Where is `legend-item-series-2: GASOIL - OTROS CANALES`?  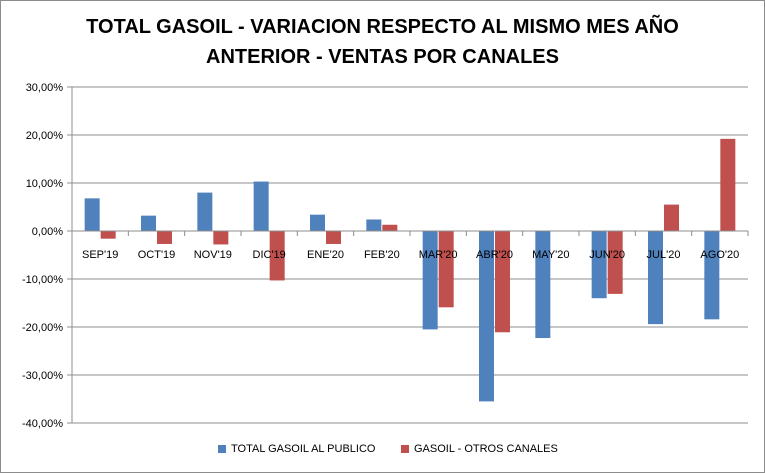
legend-item-series-2: GASOIL - OTROS CANALES is located at coordinates (479, 449).